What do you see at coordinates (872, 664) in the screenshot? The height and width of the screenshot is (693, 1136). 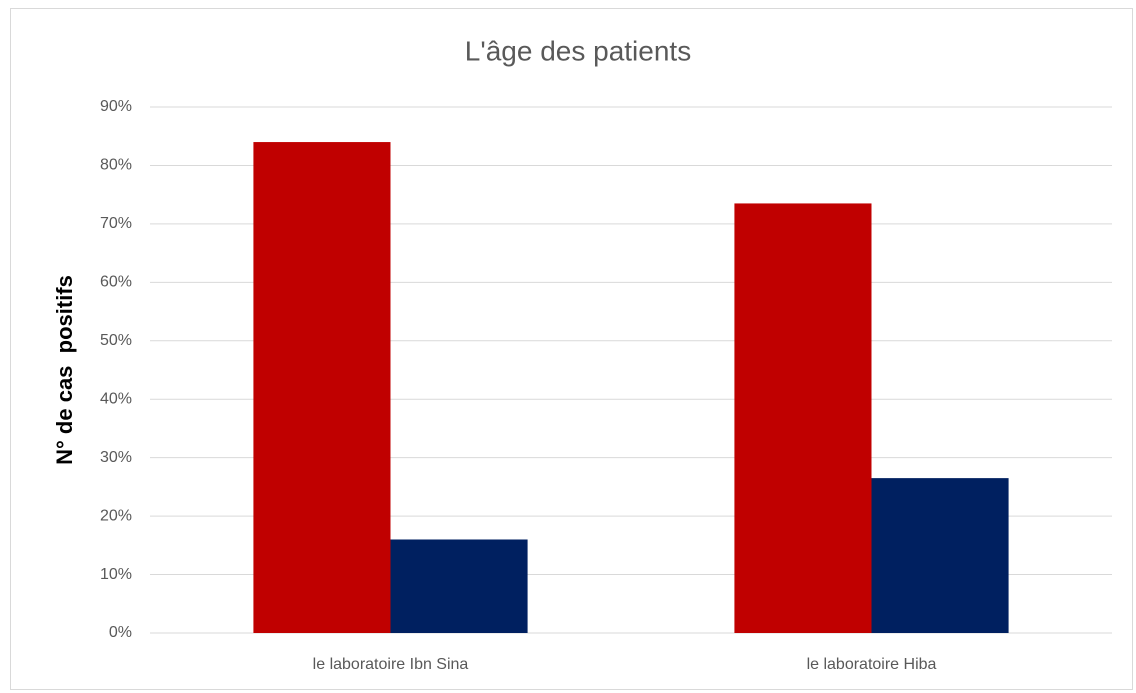 I see `x-tick-label: le laboratoire Hiba` at bounding box center [872, 664].